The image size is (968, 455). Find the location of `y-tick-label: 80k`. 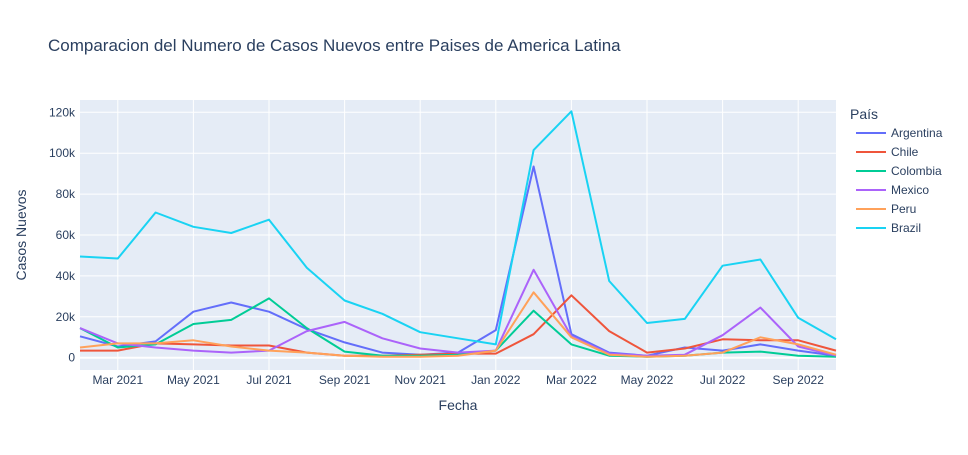

y-tick-label: 80k is located at coordinates (66, 194).